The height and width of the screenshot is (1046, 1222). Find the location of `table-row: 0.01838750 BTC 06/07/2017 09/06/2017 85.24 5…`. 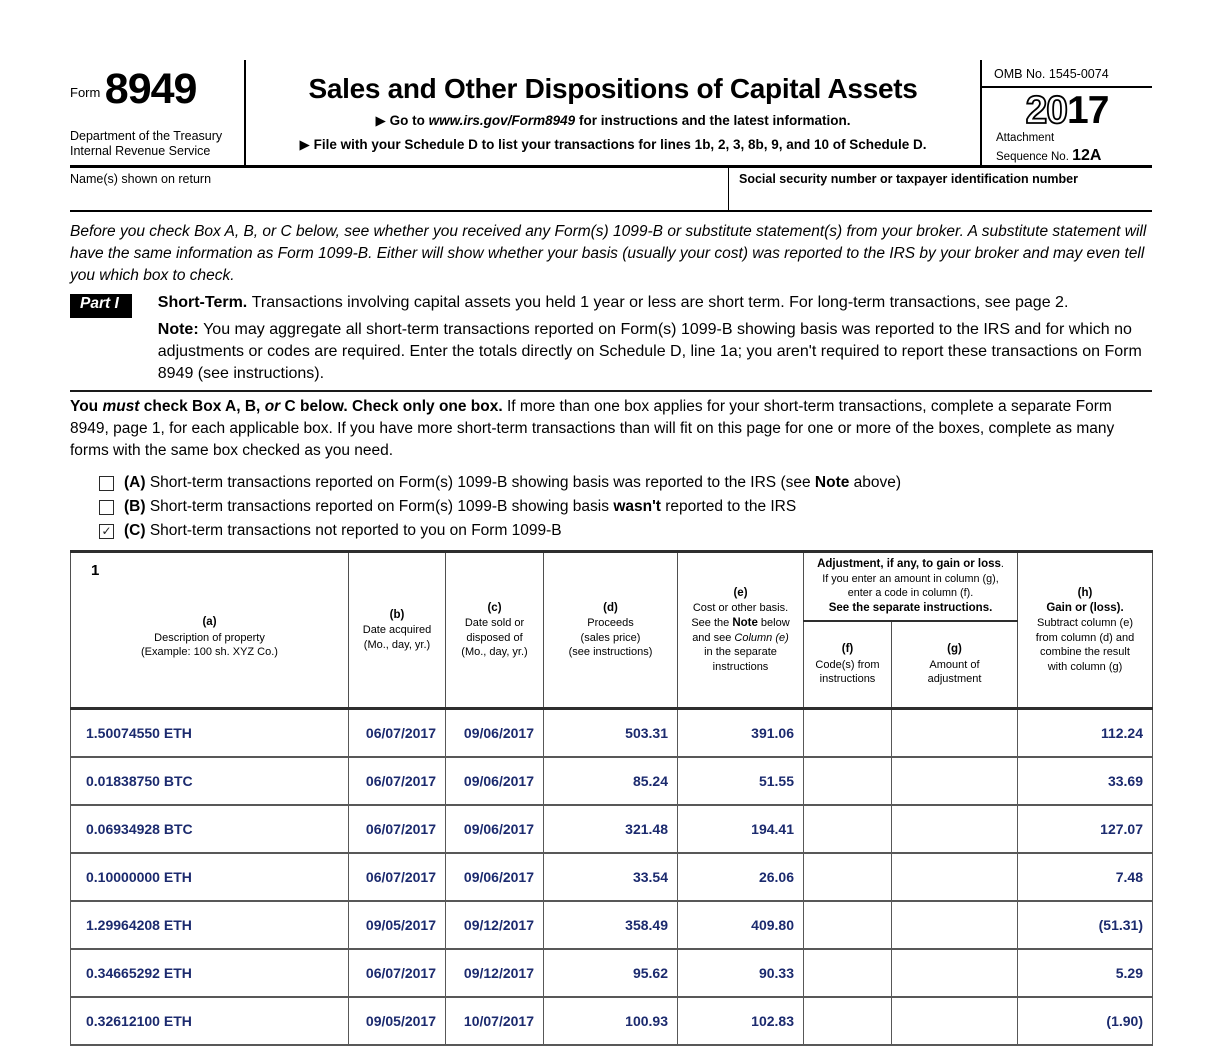

table-row: 0.01838750 BTC 06/07/2017 09/06/2017 85.24 5… is located at coordinates (611, 781).